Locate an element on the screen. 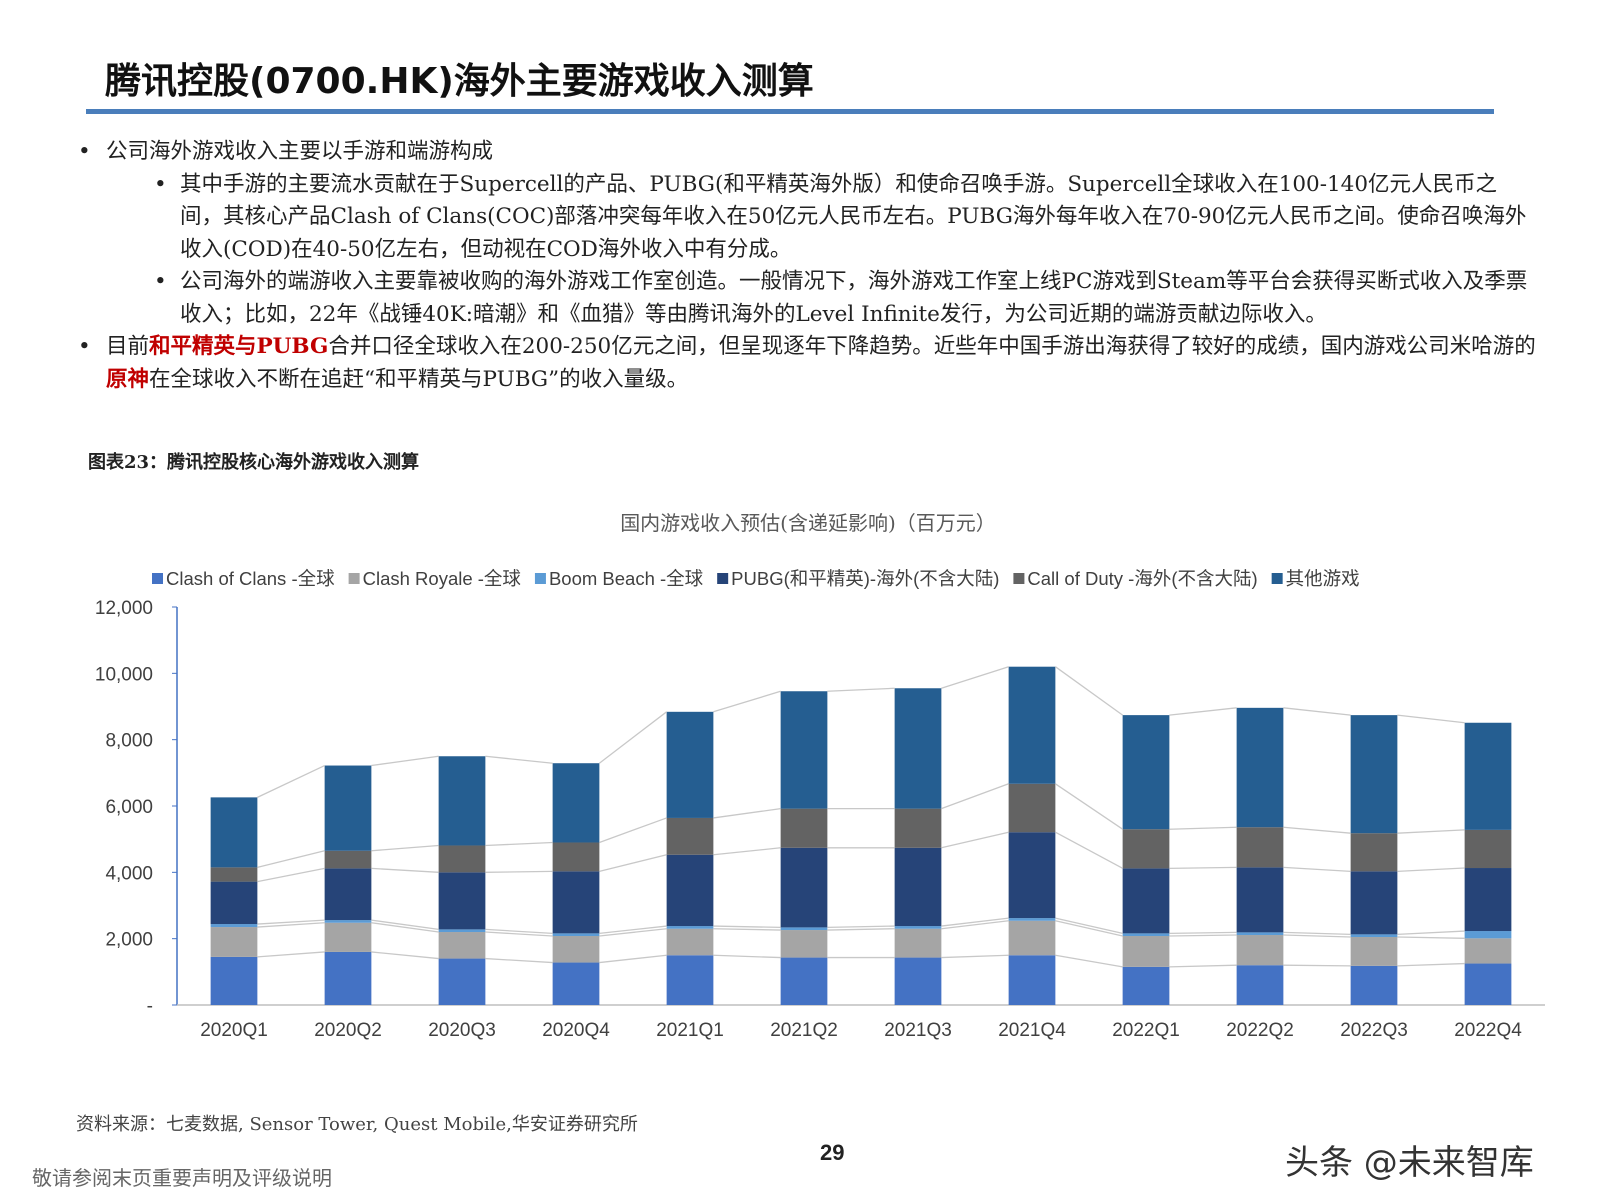 The width and height of the screenshot is (1600, 1200). x-tick-label: 2020Q2 is located at coordinates (348, 1030).